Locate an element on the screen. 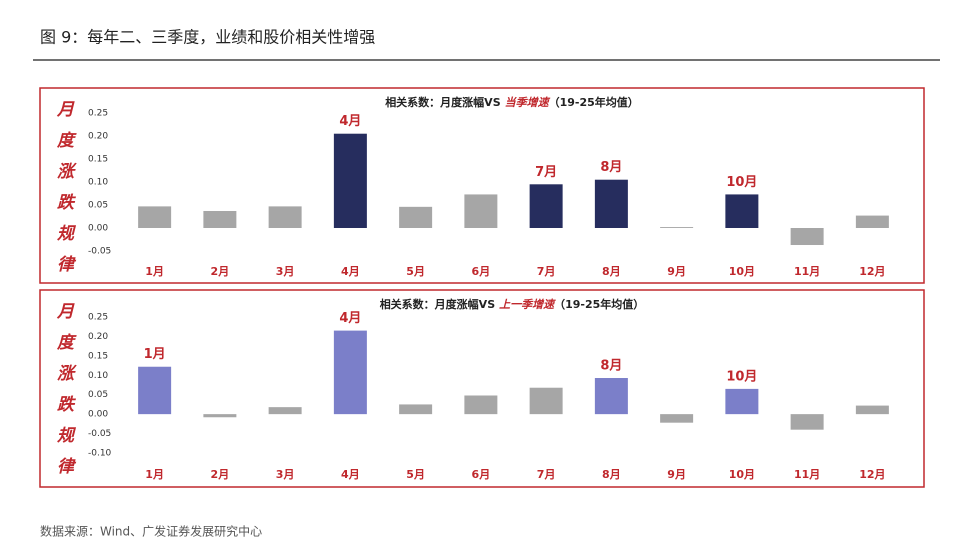 This screenshot has height=552, width=954. title-highlight: 上一季增速 is located at coordinates (527, 304).